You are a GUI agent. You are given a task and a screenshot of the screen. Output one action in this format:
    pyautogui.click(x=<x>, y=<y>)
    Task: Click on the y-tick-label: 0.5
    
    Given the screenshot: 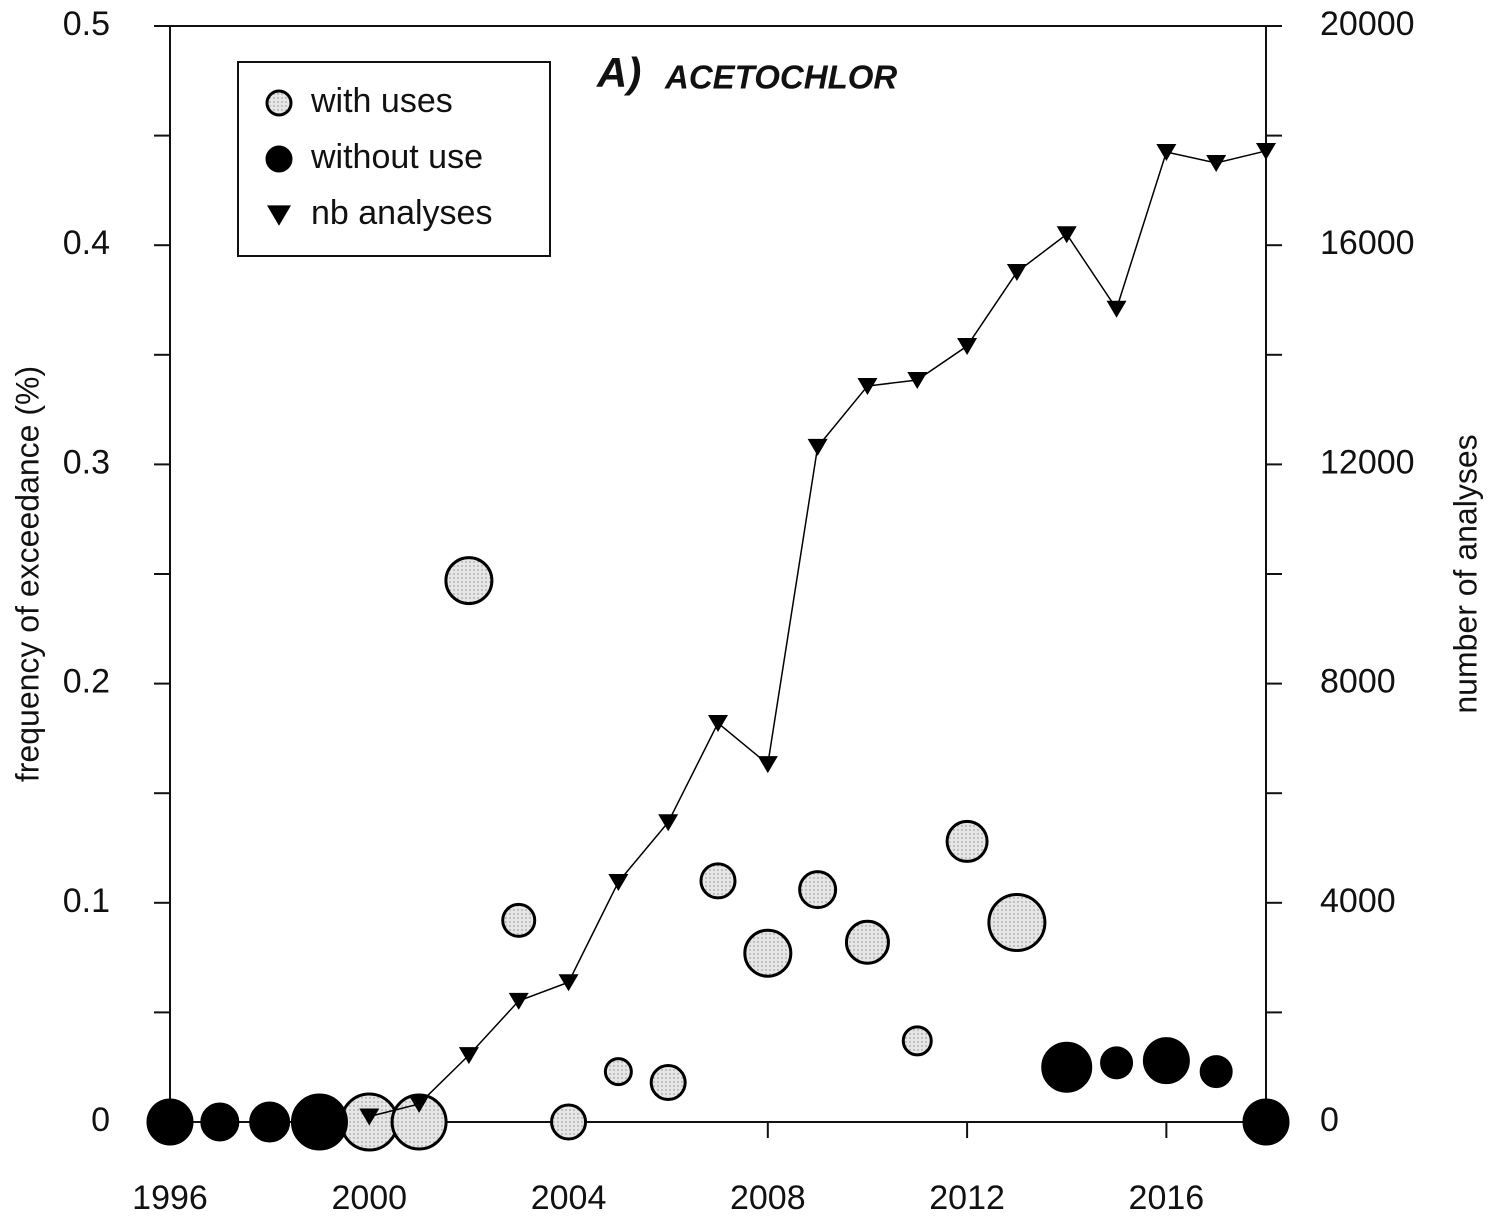 What is the action you would take?
    pyautogui.click(x=86, y=24)
    